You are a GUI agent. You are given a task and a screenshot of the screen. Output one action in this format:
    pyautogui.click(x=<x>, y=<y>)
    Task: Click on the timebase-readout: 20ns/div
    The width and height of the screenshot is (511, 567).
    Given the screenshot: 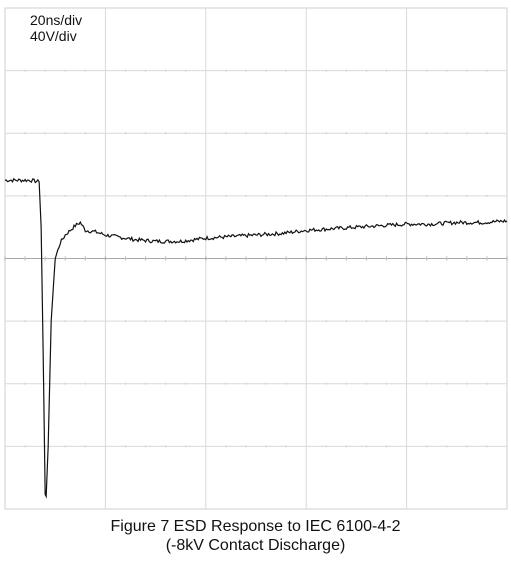 What is the action you would take?
    pyautogui.click(x=56, y=20)
    